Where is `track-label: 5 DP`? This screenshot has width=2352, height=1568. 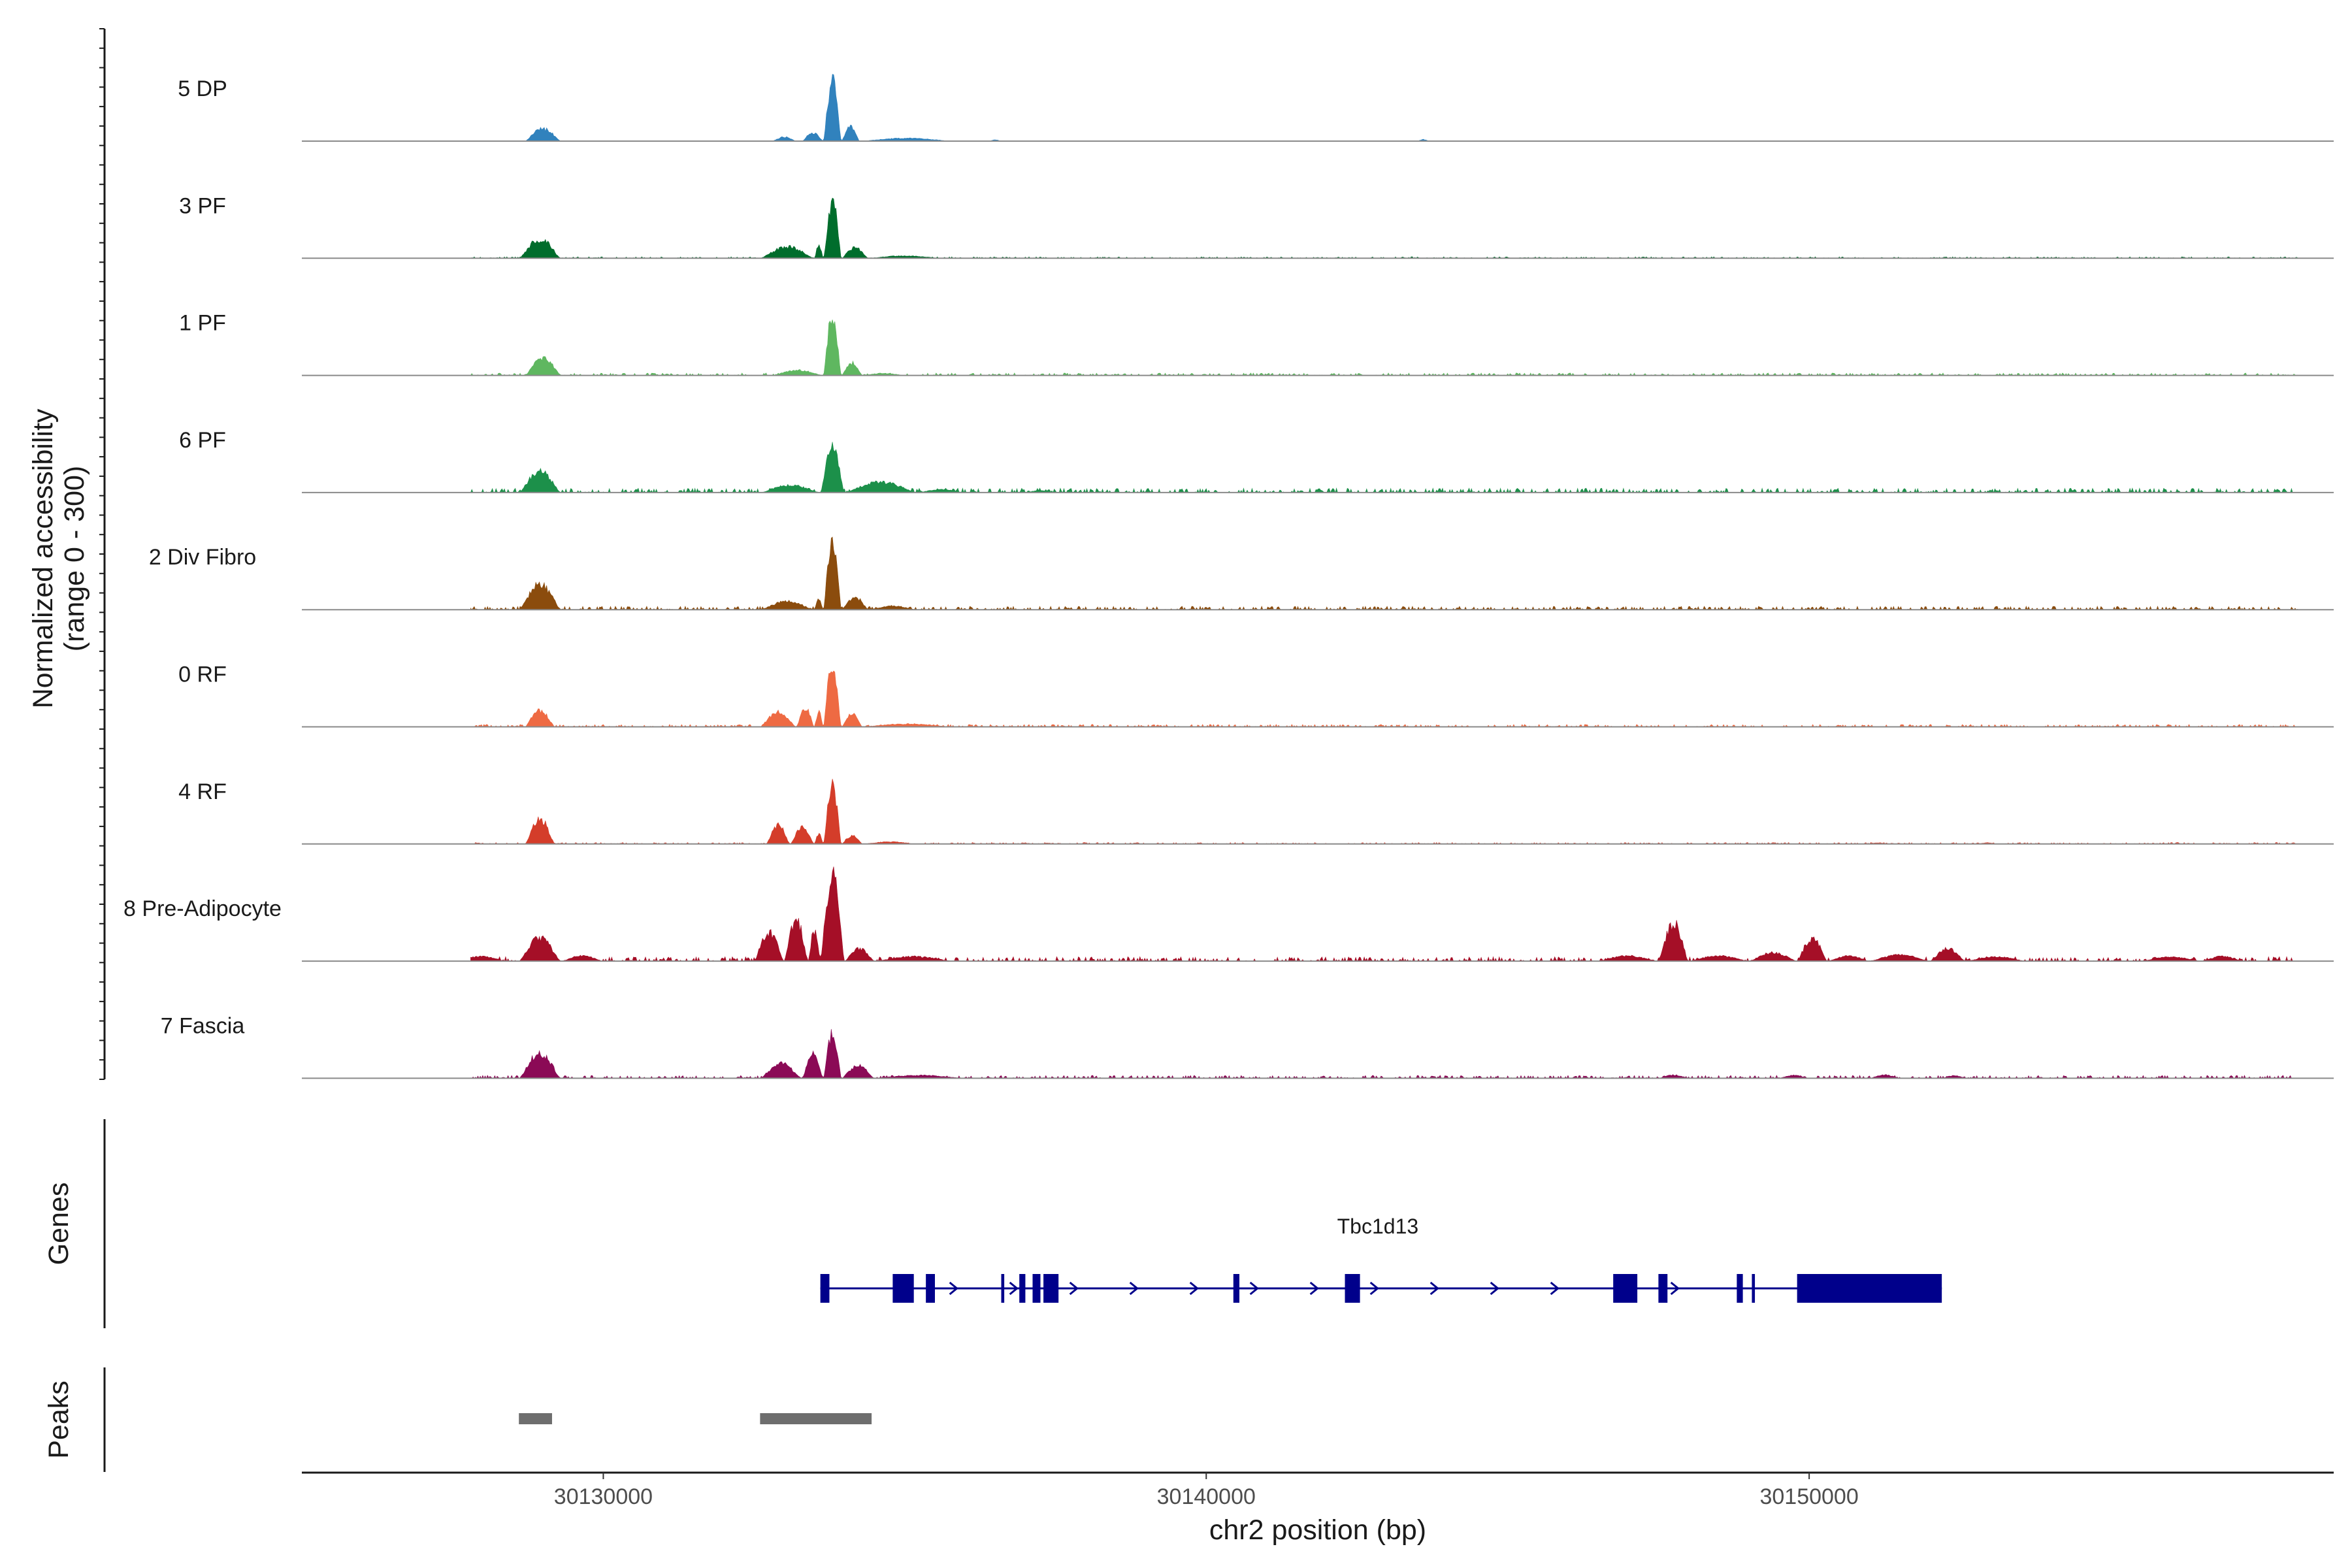 track-label: 5 DP is located at coordinates (202, 88).